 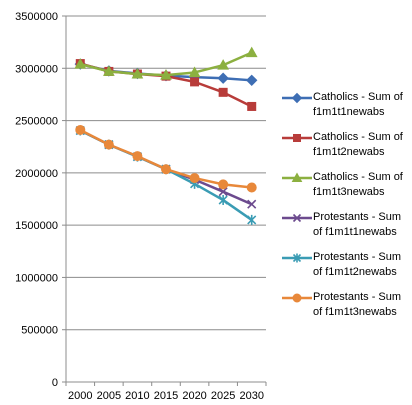 I want to click on legend-label: Catholics - Sum of f1m1t1newabs, so click(x=358, y=104).